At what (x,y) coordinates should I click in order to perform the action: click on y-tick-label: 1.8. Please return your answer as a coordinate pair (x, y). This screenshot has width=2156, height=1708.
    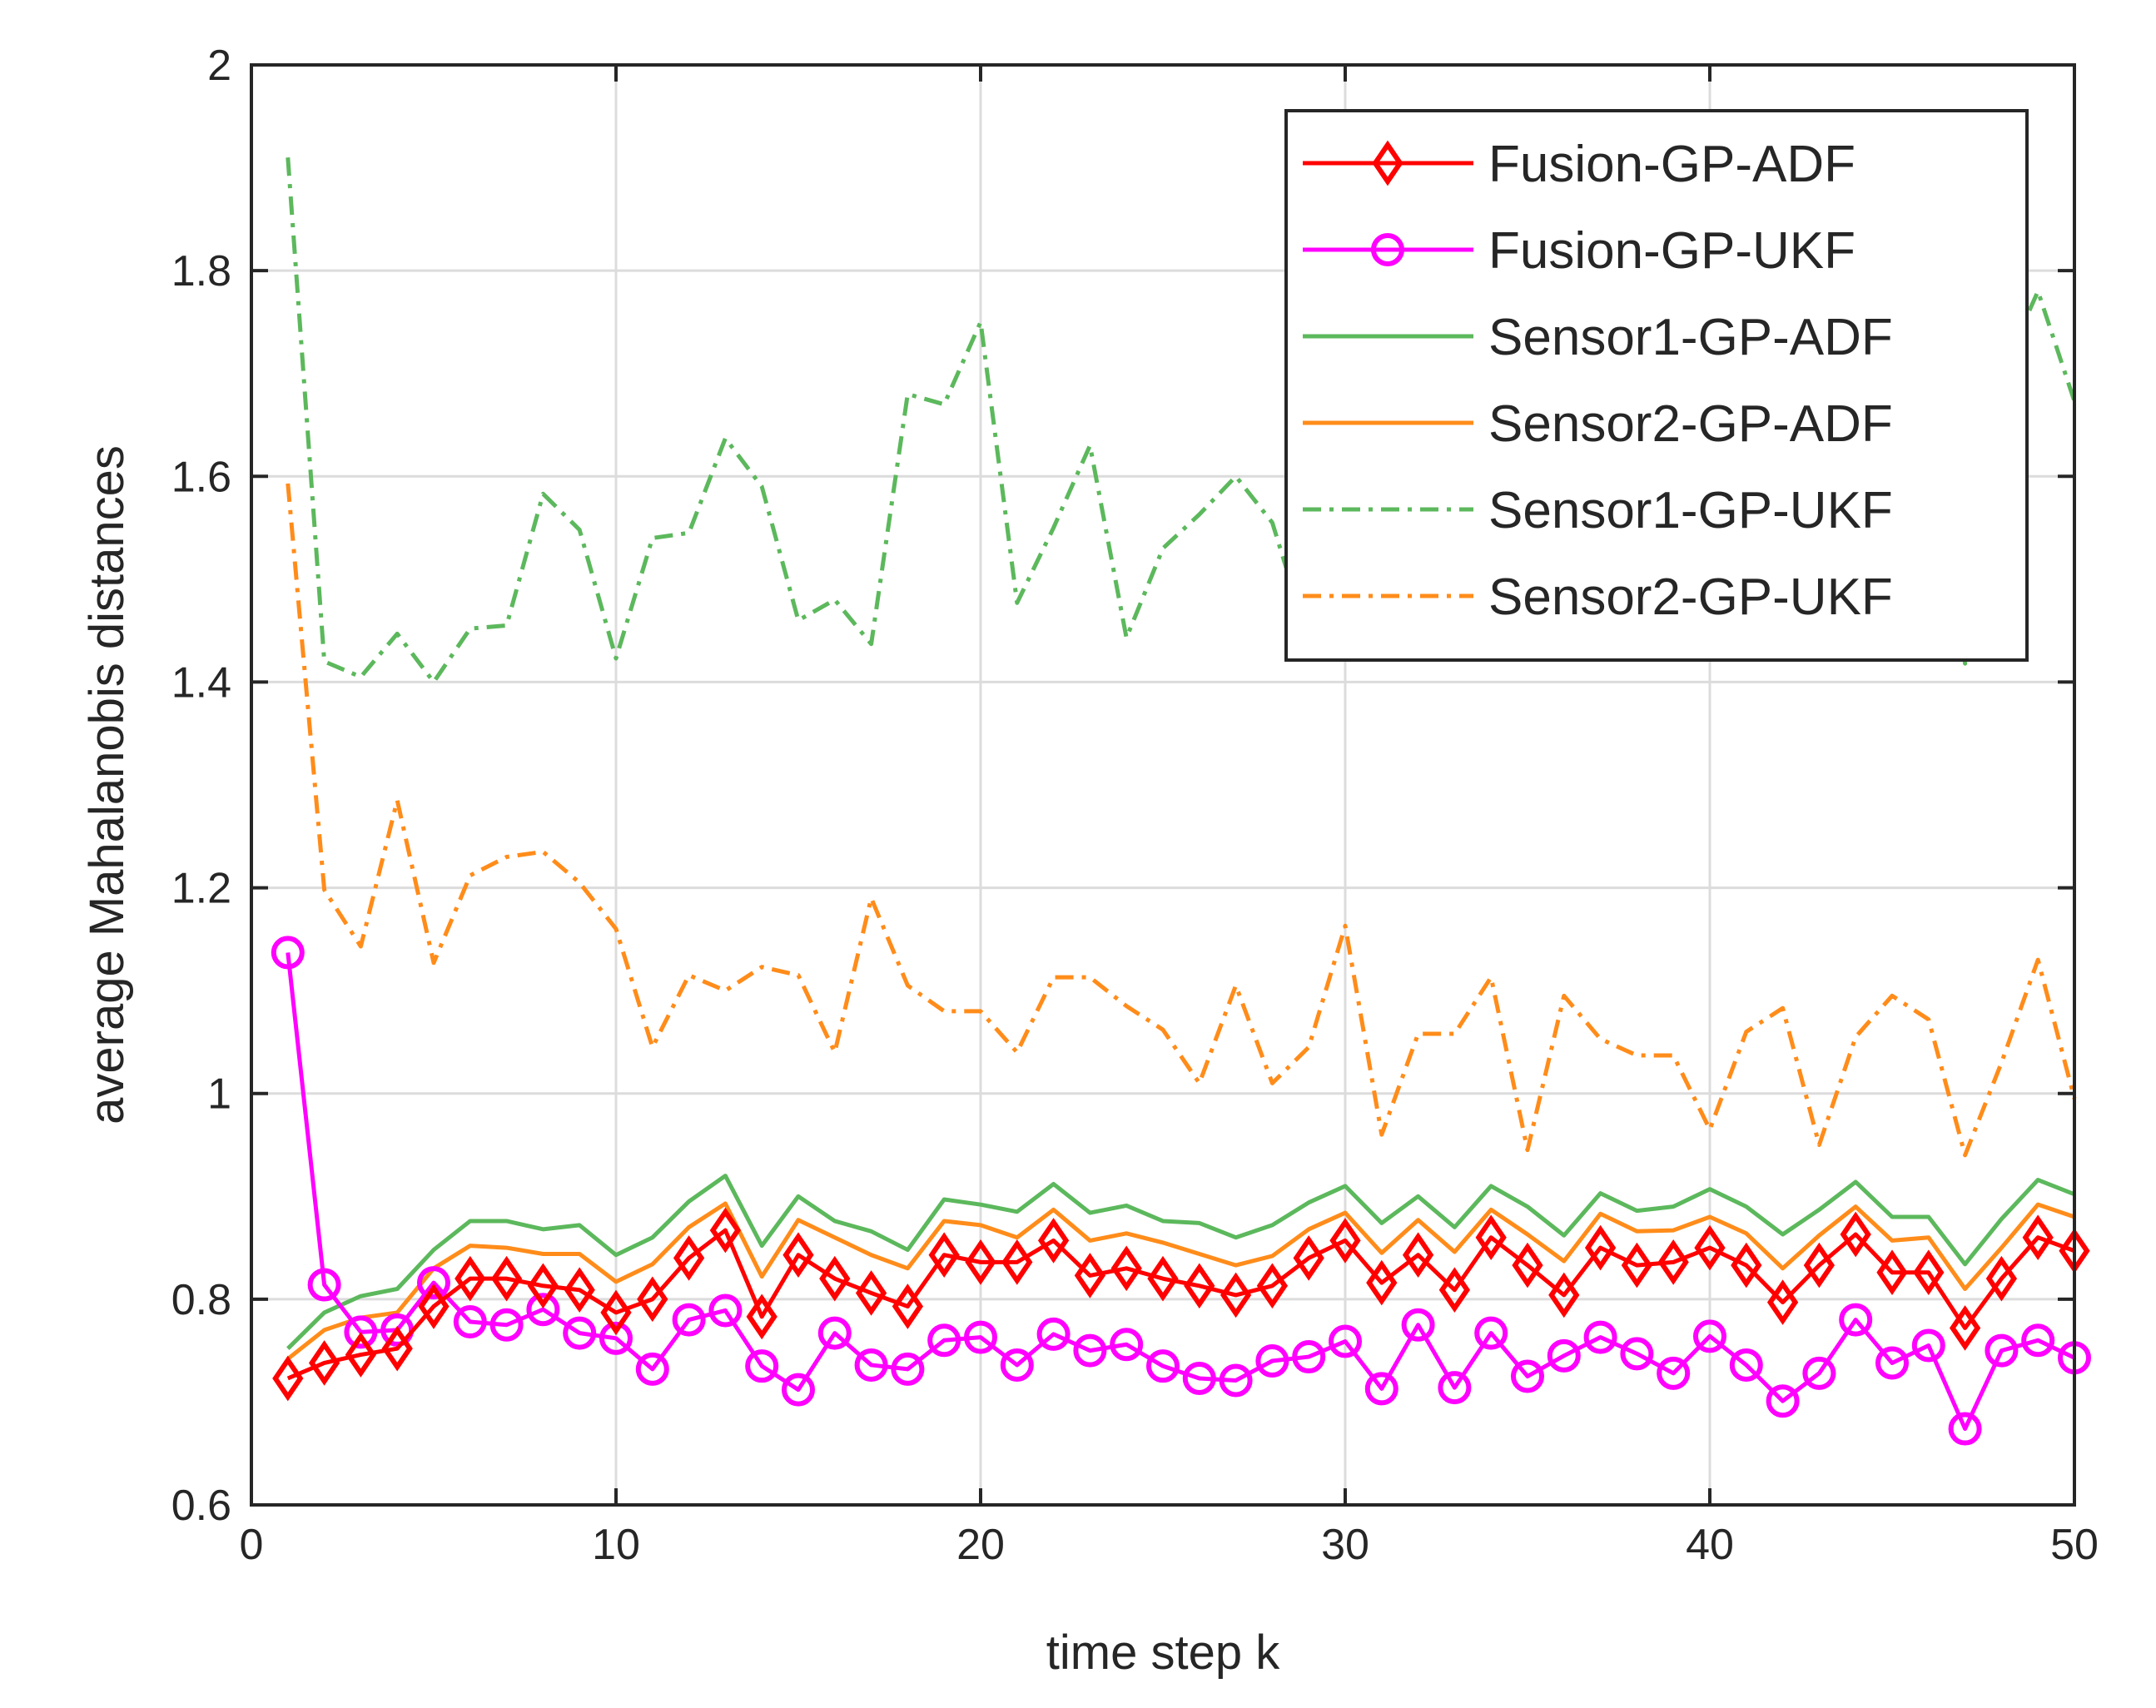
    Looking at the image, I should click on (201, 271).